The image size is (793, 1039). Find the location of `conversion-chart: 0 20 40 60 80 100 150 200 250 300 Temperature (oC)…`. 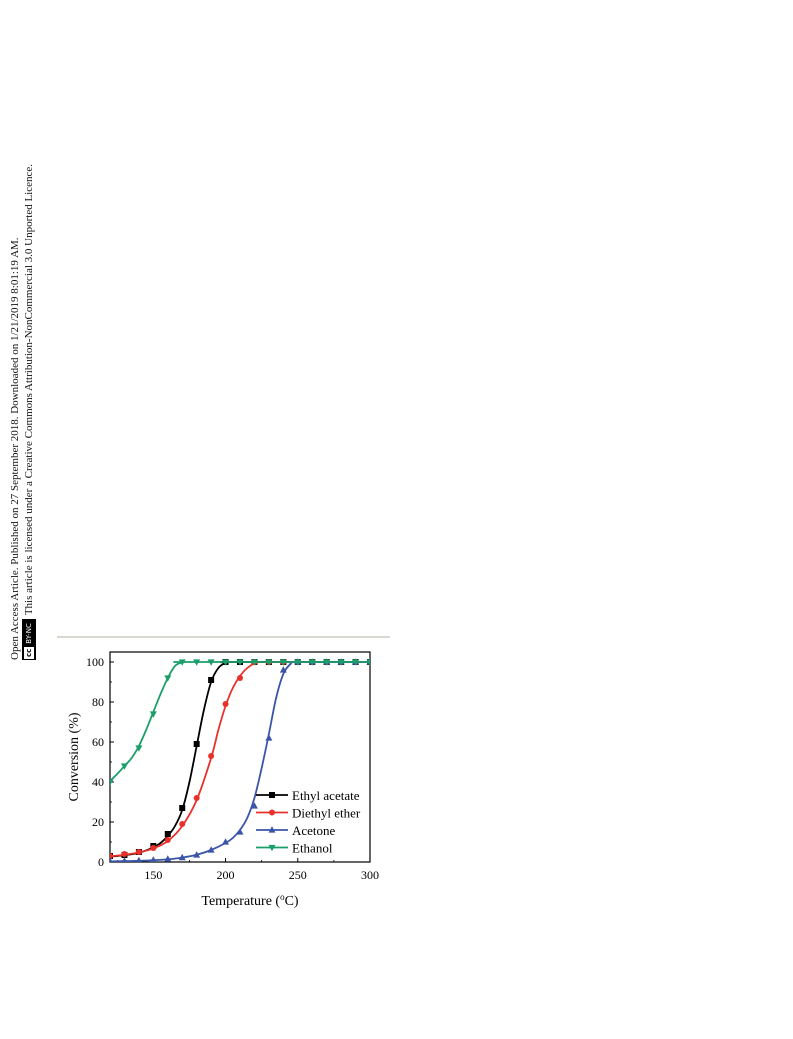

conversion-chart: 0 20 40 60 80 100 150 200 250 300 Temperature (oC)… is located at coordinates (223, 780).